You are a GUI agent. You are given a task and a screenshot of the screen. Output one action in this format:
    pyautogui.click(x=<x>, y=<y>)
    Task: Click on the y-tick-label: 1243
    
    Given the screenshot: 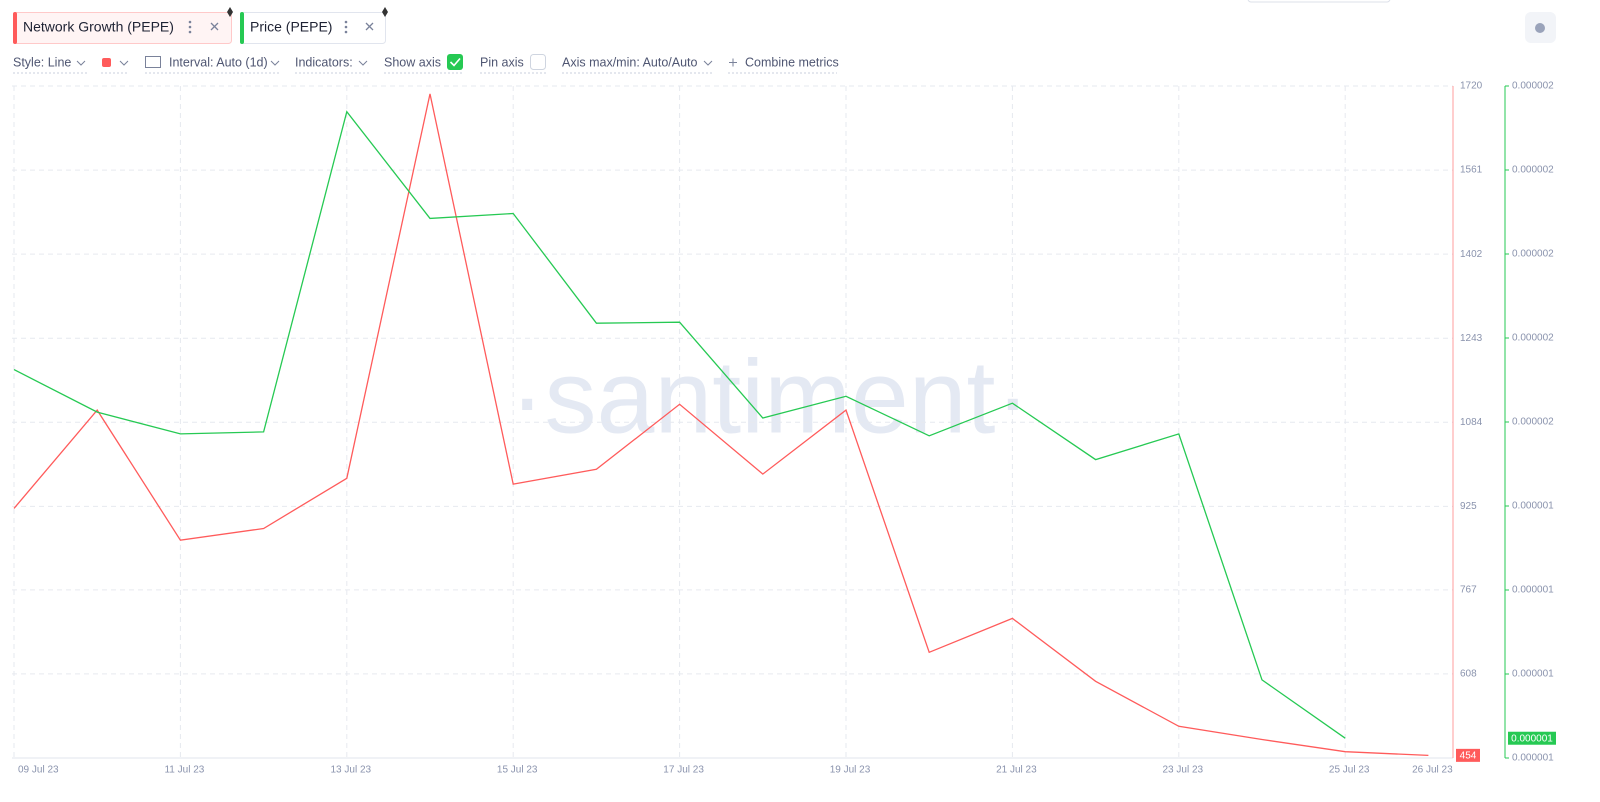 What is the action you would take?
    pyautogui.click(x=1471, y=338)
    